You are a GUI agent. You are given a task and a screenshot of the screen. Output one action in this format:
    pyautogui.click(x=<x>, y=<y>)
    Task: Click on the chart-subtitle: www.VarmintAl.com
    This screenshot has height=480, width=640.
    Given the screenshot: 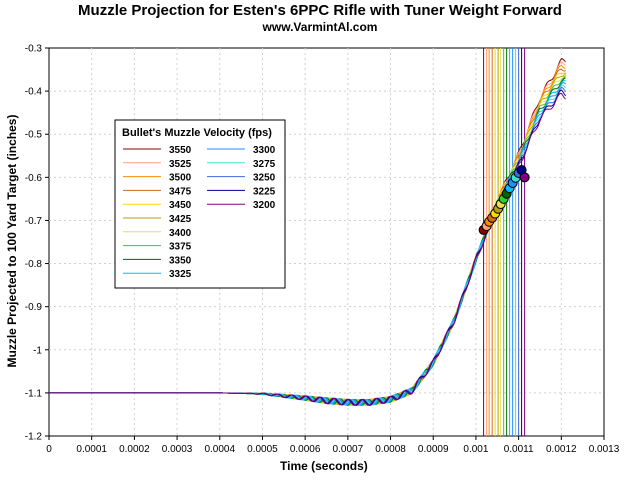 What is the action you would take?
    pyautogui.click(x=320, y=27)
    